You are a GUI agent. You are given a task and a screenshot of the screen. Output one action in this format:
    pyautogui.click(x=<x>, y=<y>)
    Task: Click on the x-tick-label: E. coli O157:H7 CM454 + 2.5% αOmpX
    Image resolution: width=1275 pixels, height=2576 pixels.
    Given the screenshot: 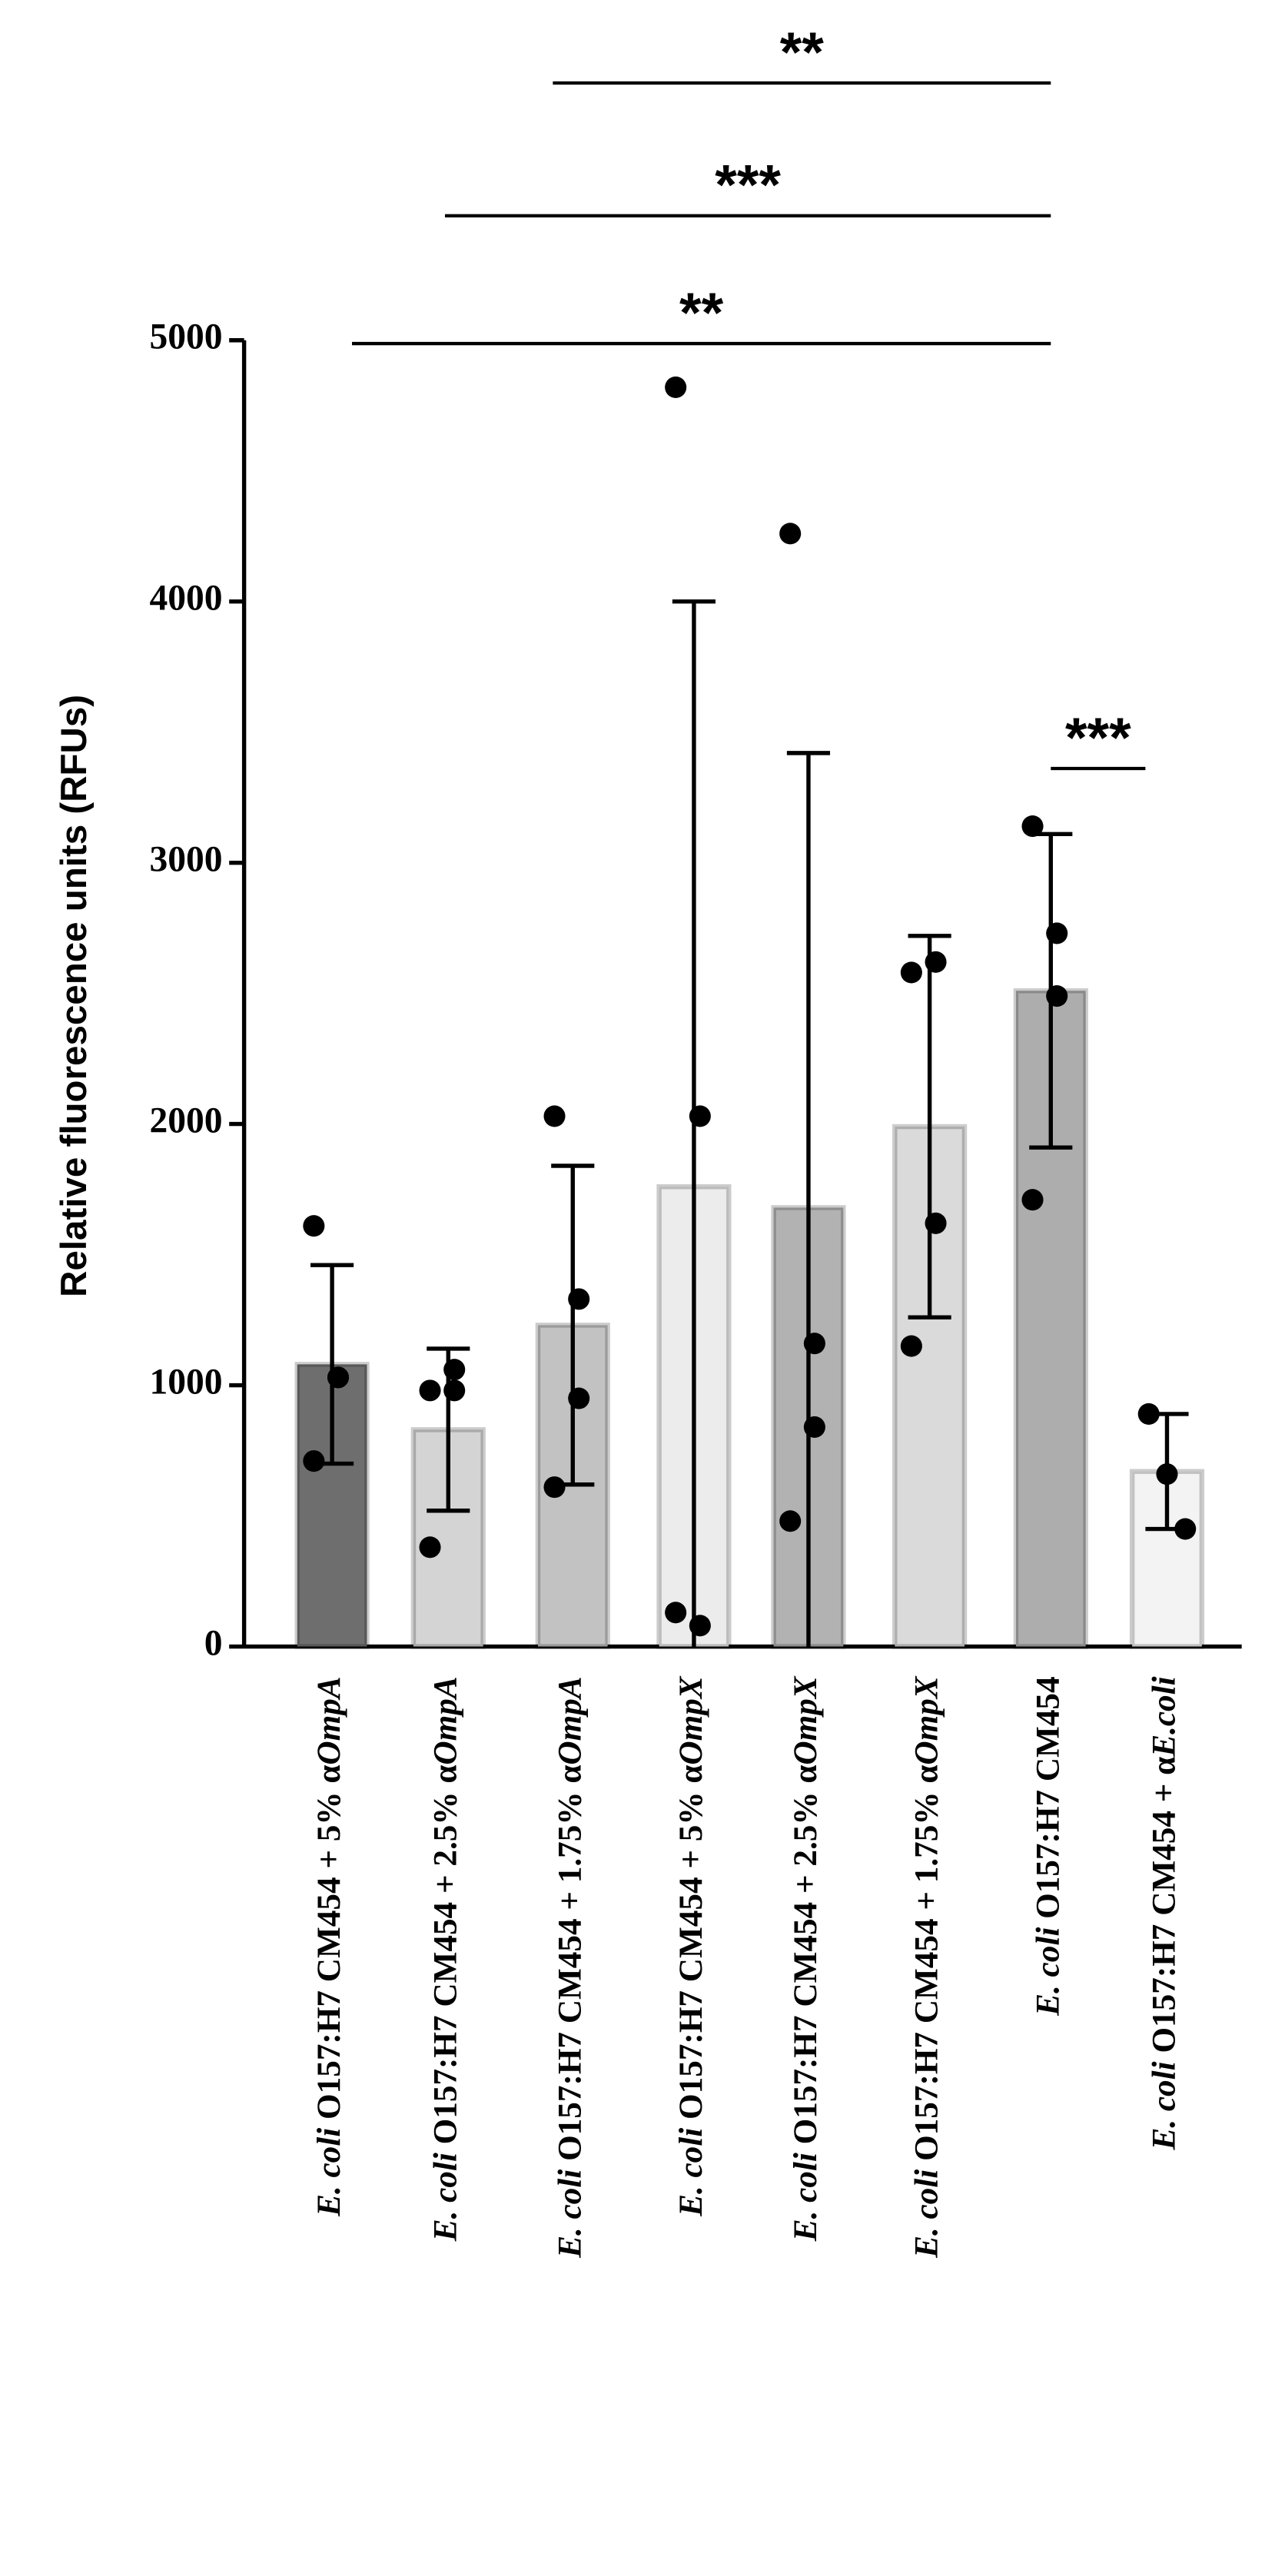 What is the action you would take?
    pyautogui.click(x=806, y=1958)
    